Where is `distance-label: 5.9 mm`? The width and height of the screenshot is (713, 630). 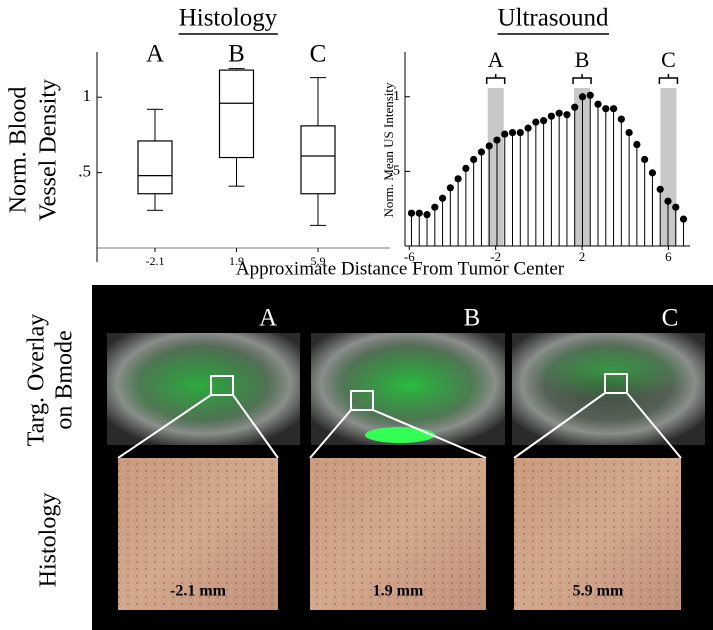
distance-label: 5.9 mm is located at coordinates (598, 591).